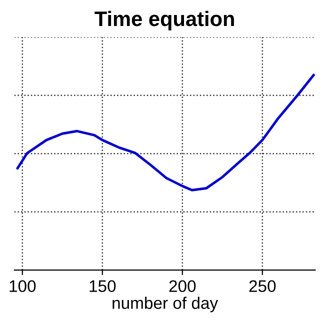 The image size is (320, 320). What do you see at coordinates (182, 286) in the screenshot?
I see `x-tick-label: 200` at bounding box center [182, 286].